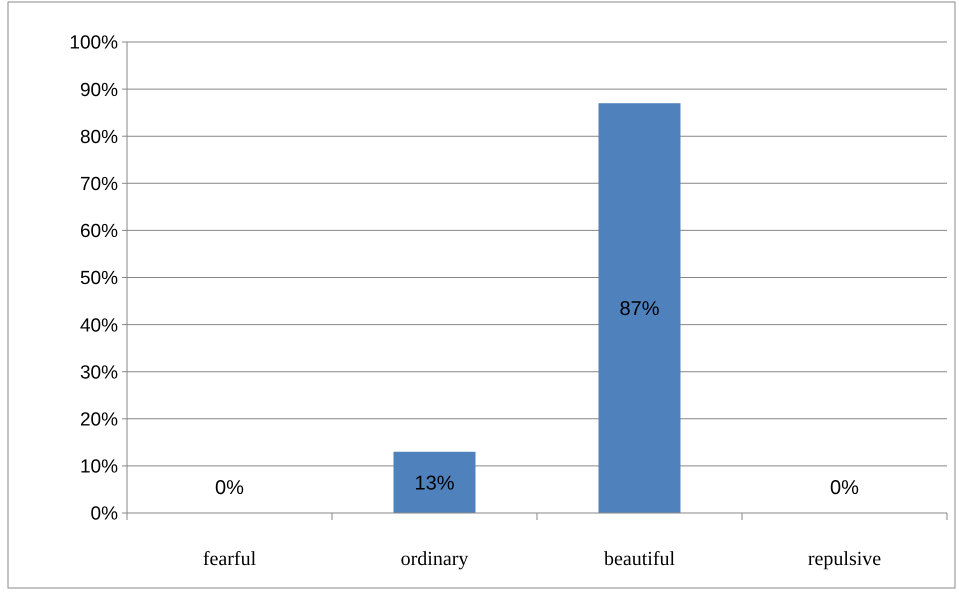 Image resolution: width=959 pixels, height=592 pixels. I want to click on y-tick-label: 60%, so click(99, 231).